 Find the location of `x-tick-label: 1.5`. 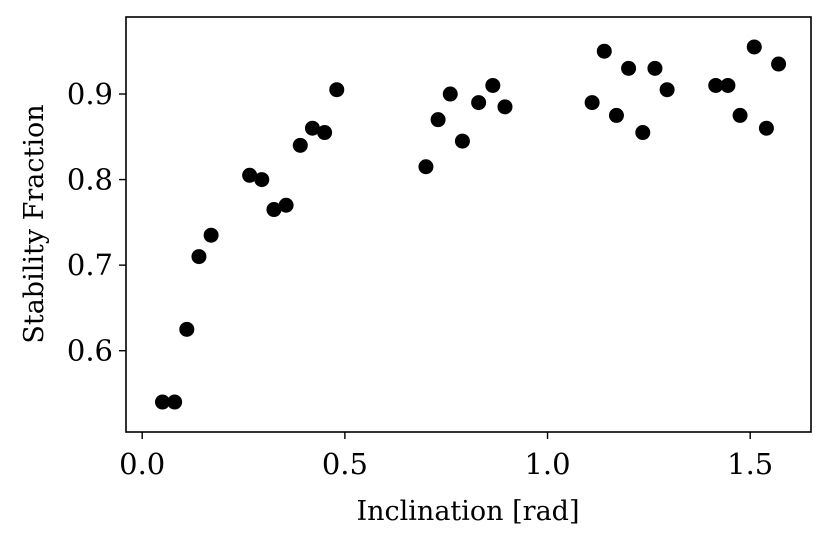

x-tick-label: 1.5 is located at coordinates (750, 464).